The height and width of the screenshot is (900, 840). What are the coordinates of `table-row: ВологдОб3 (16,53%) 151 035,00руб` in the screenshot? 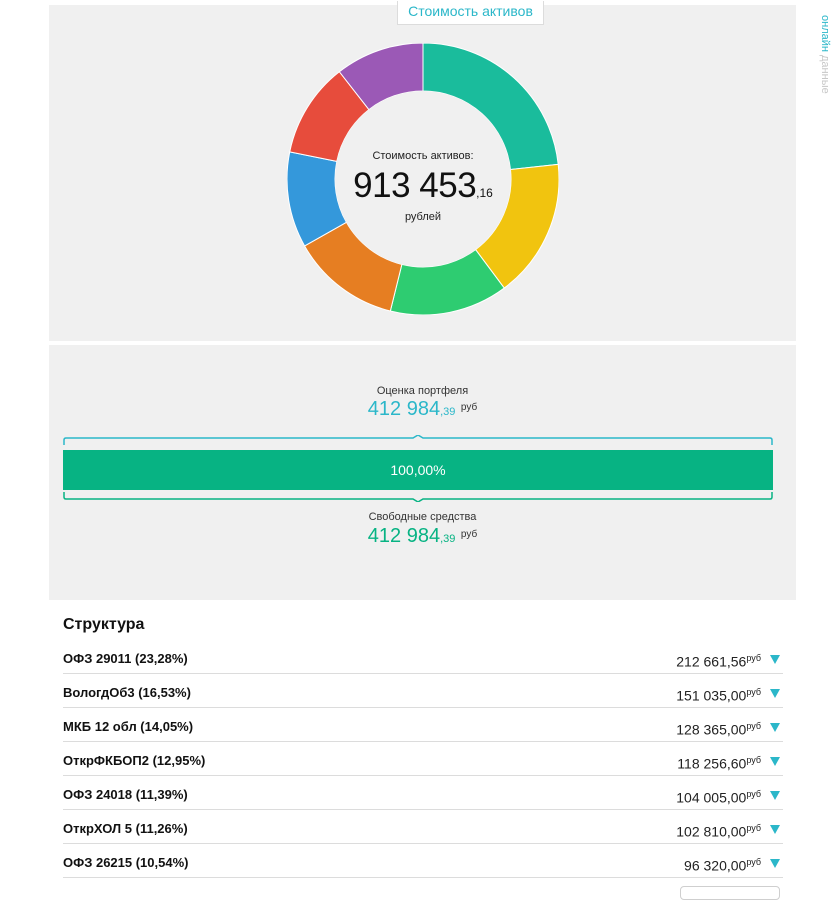 It's located at (423, 691).